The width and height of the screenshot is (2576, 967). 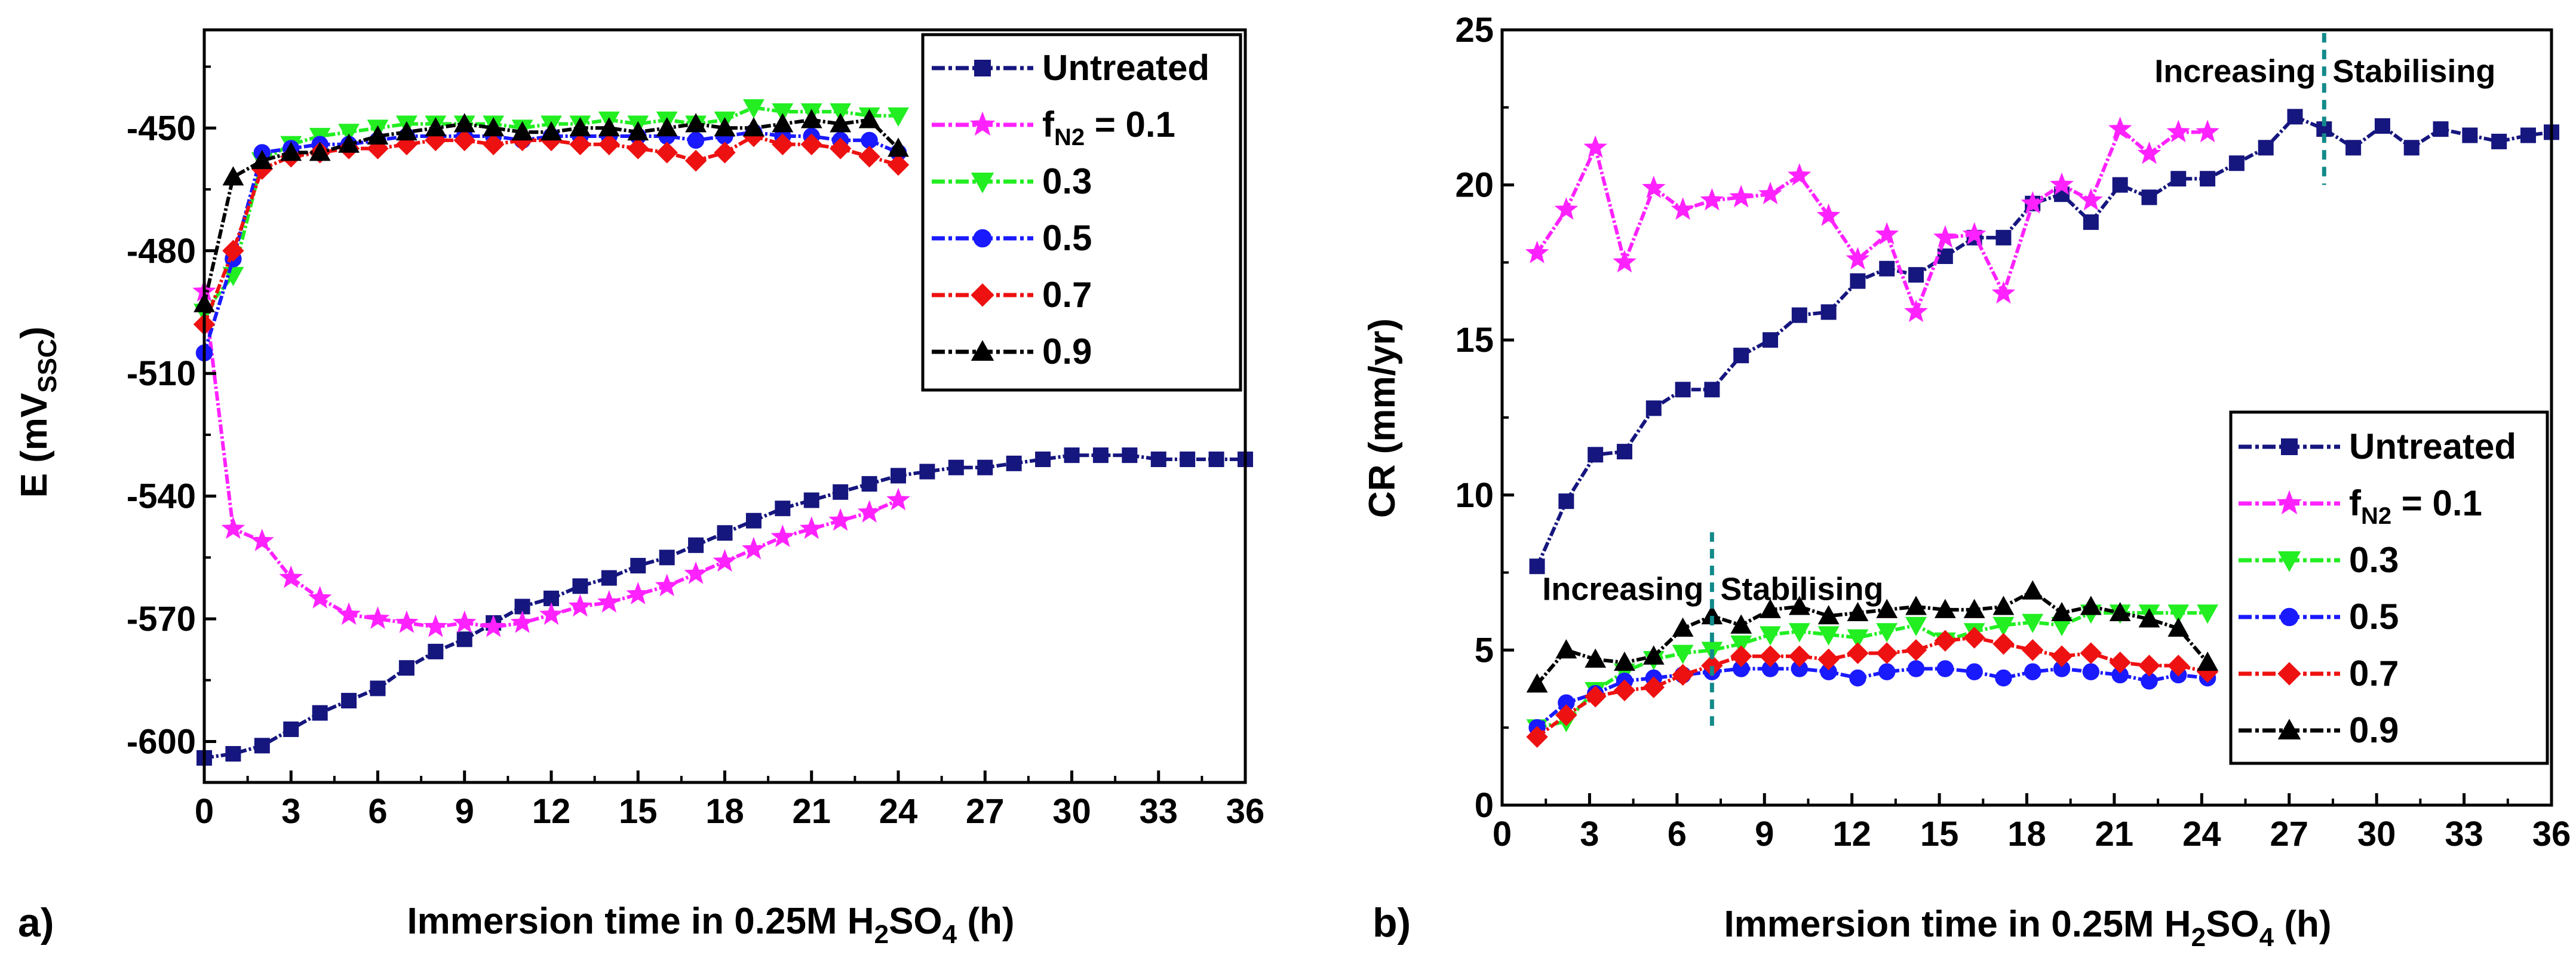 What do you see at coordinates (38, 412) in the screenshot?
I see `panel-a-y-axis-label: E (mVSSC)` at bounding box center [38, 412].